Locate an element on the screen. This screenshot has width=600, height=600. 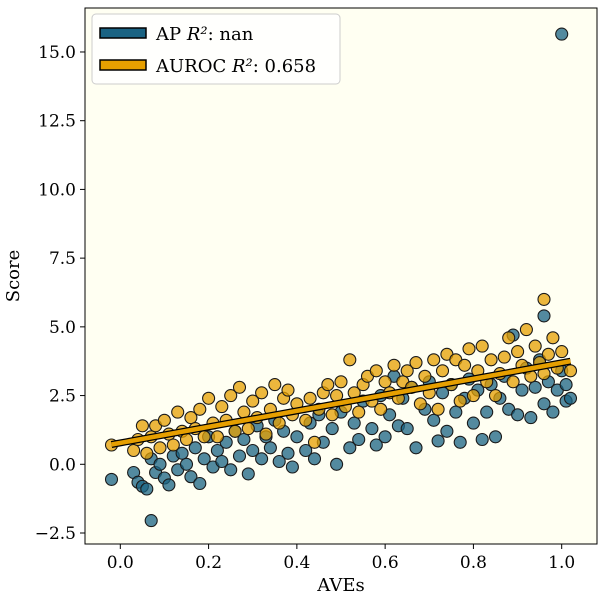
legend-label-ap: AP R²: nan is located at coordinates (204, 34).